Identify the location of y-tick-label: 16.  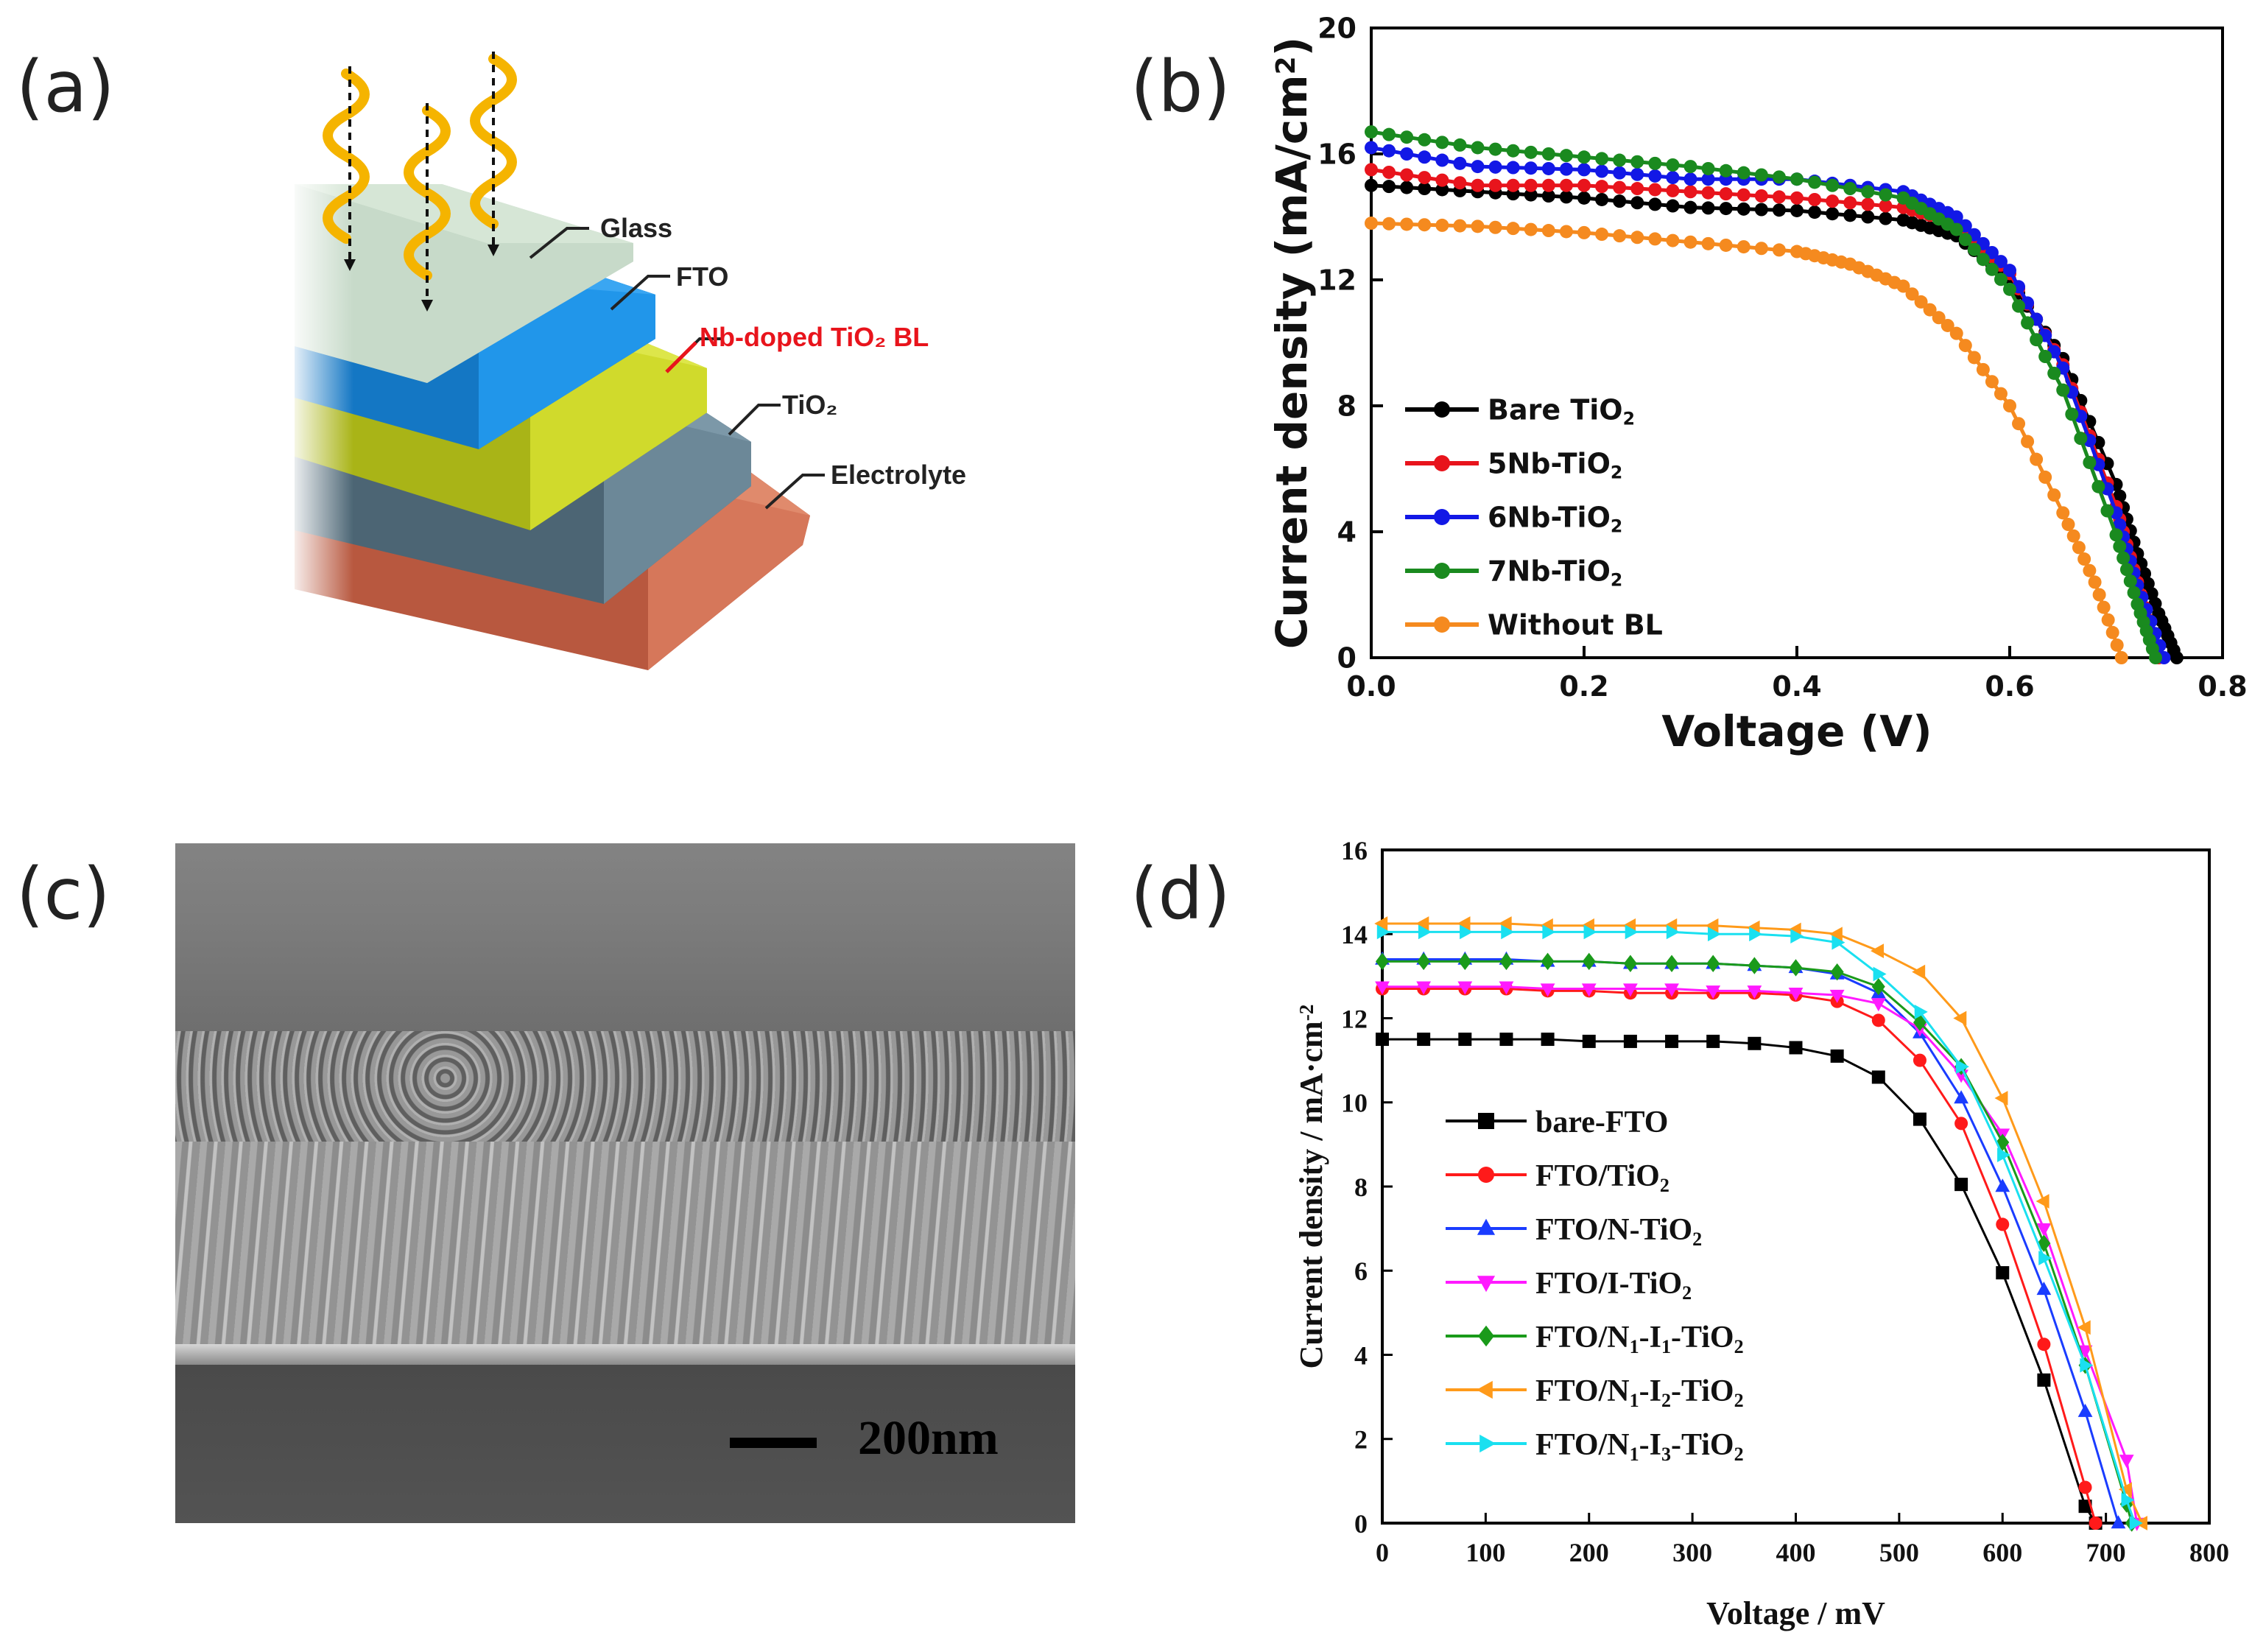
(1337, 154).